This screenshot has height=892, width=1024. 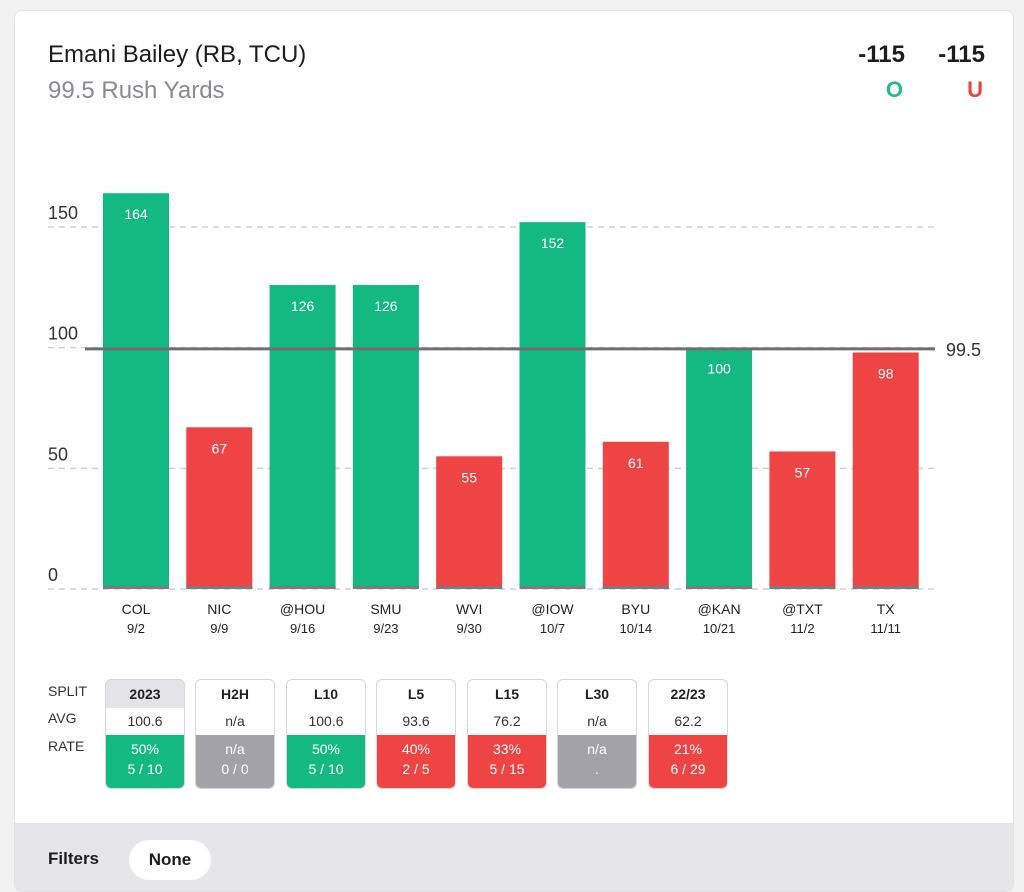 What do you see at coordinates (416, 694) in the screenshot?
I see `split-label: L5` at bounding box center [416, 694].